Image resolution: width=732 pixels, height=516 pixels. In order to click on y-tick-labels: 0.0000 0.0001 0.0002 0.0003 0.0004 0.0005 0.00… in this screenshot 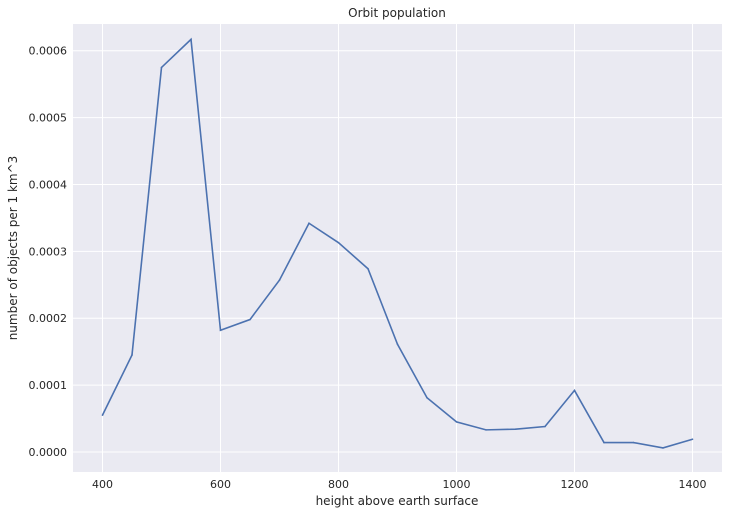, I will do `click(48, 252)`.